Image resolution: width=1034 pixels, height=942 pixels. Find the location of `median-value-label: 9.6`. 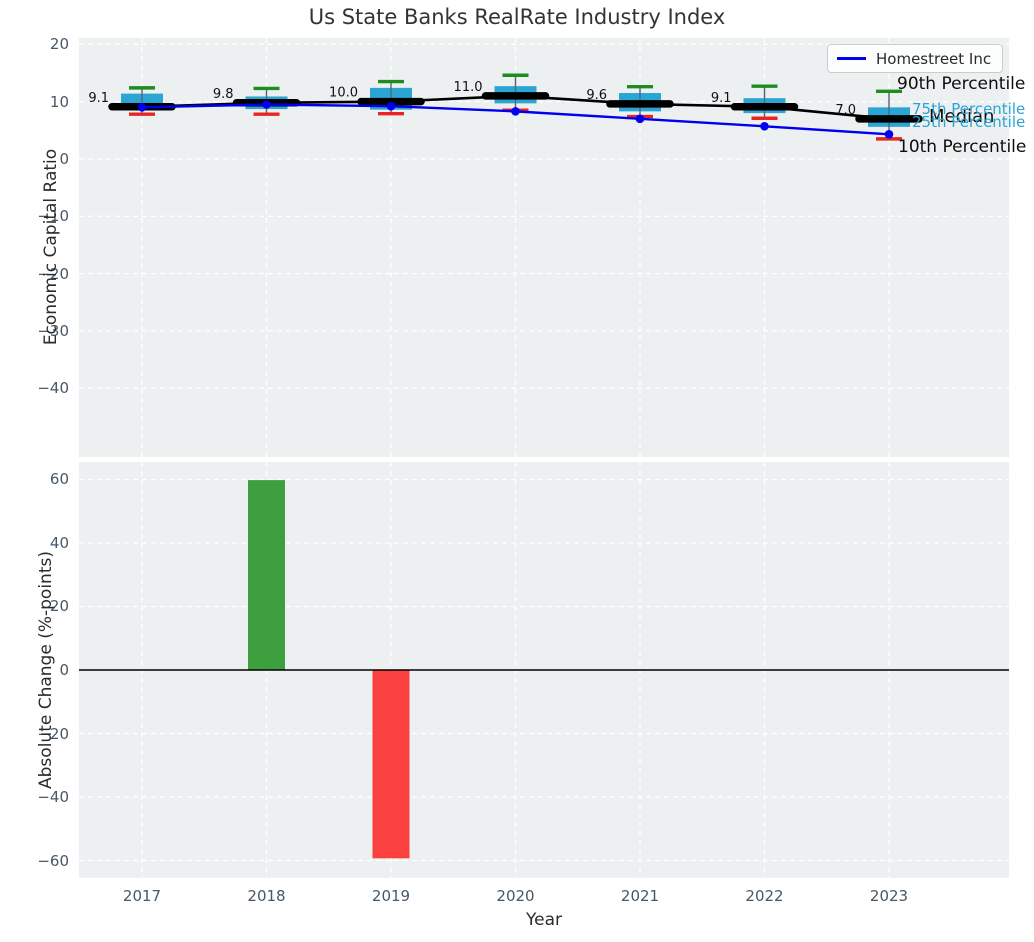

median-value-label: 9.6 is located at coordinates (596, 95).